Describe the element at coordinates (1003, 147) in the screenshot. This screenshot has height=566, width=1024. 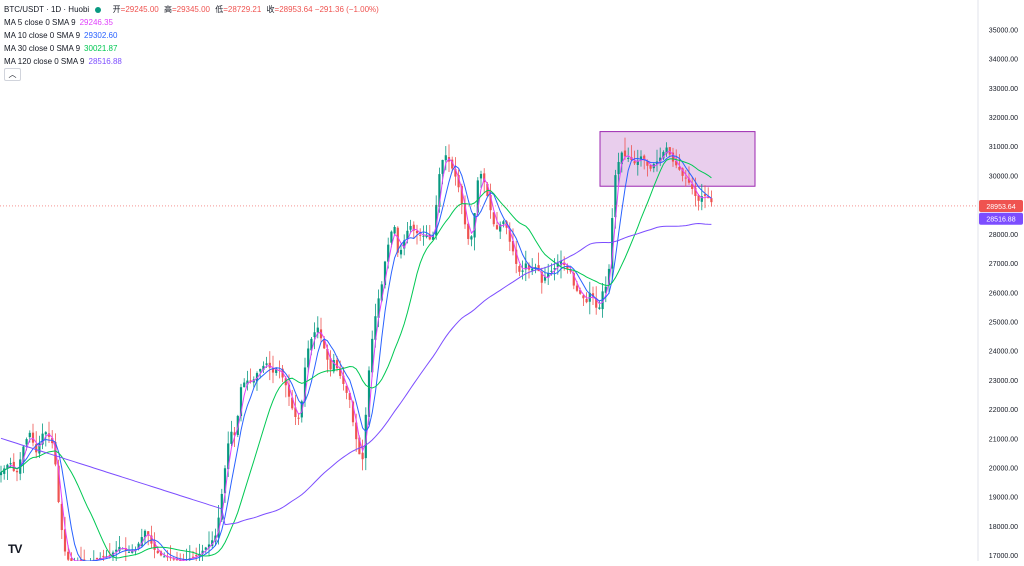
I see `y-tick-label: 31000.00` at that location.